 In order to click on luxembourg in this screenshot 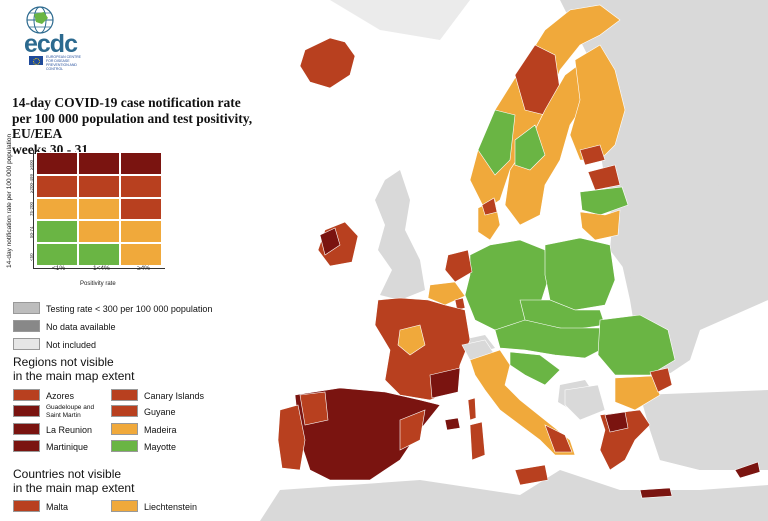, I will do `click(460, 304)`.